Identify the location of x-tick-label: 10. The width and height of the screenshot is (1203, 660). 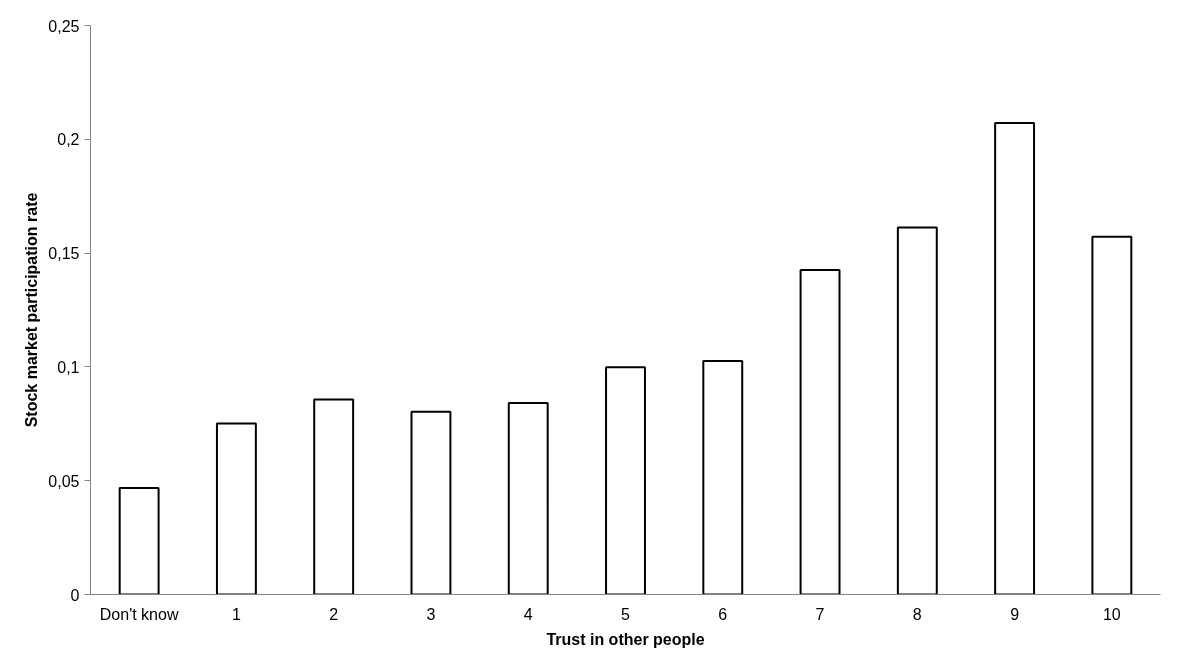
(1111, 614).